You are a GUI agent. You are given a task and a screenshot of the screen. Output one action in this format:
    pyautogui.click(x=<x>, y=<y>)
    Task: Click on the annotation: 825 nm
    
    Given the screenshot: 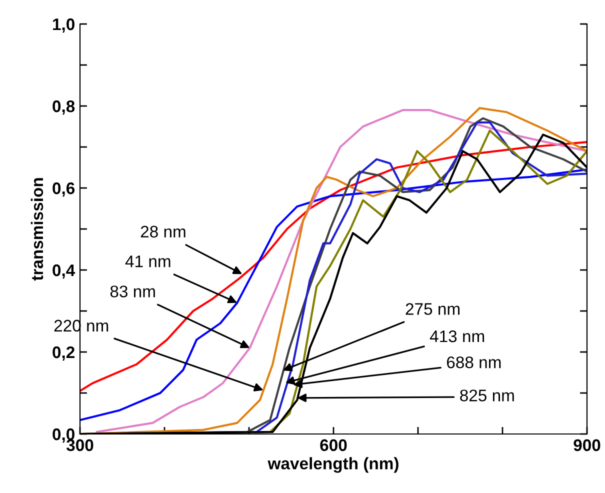 What is the action you would take?
    pyautogui.click(x=487, y=396)
    